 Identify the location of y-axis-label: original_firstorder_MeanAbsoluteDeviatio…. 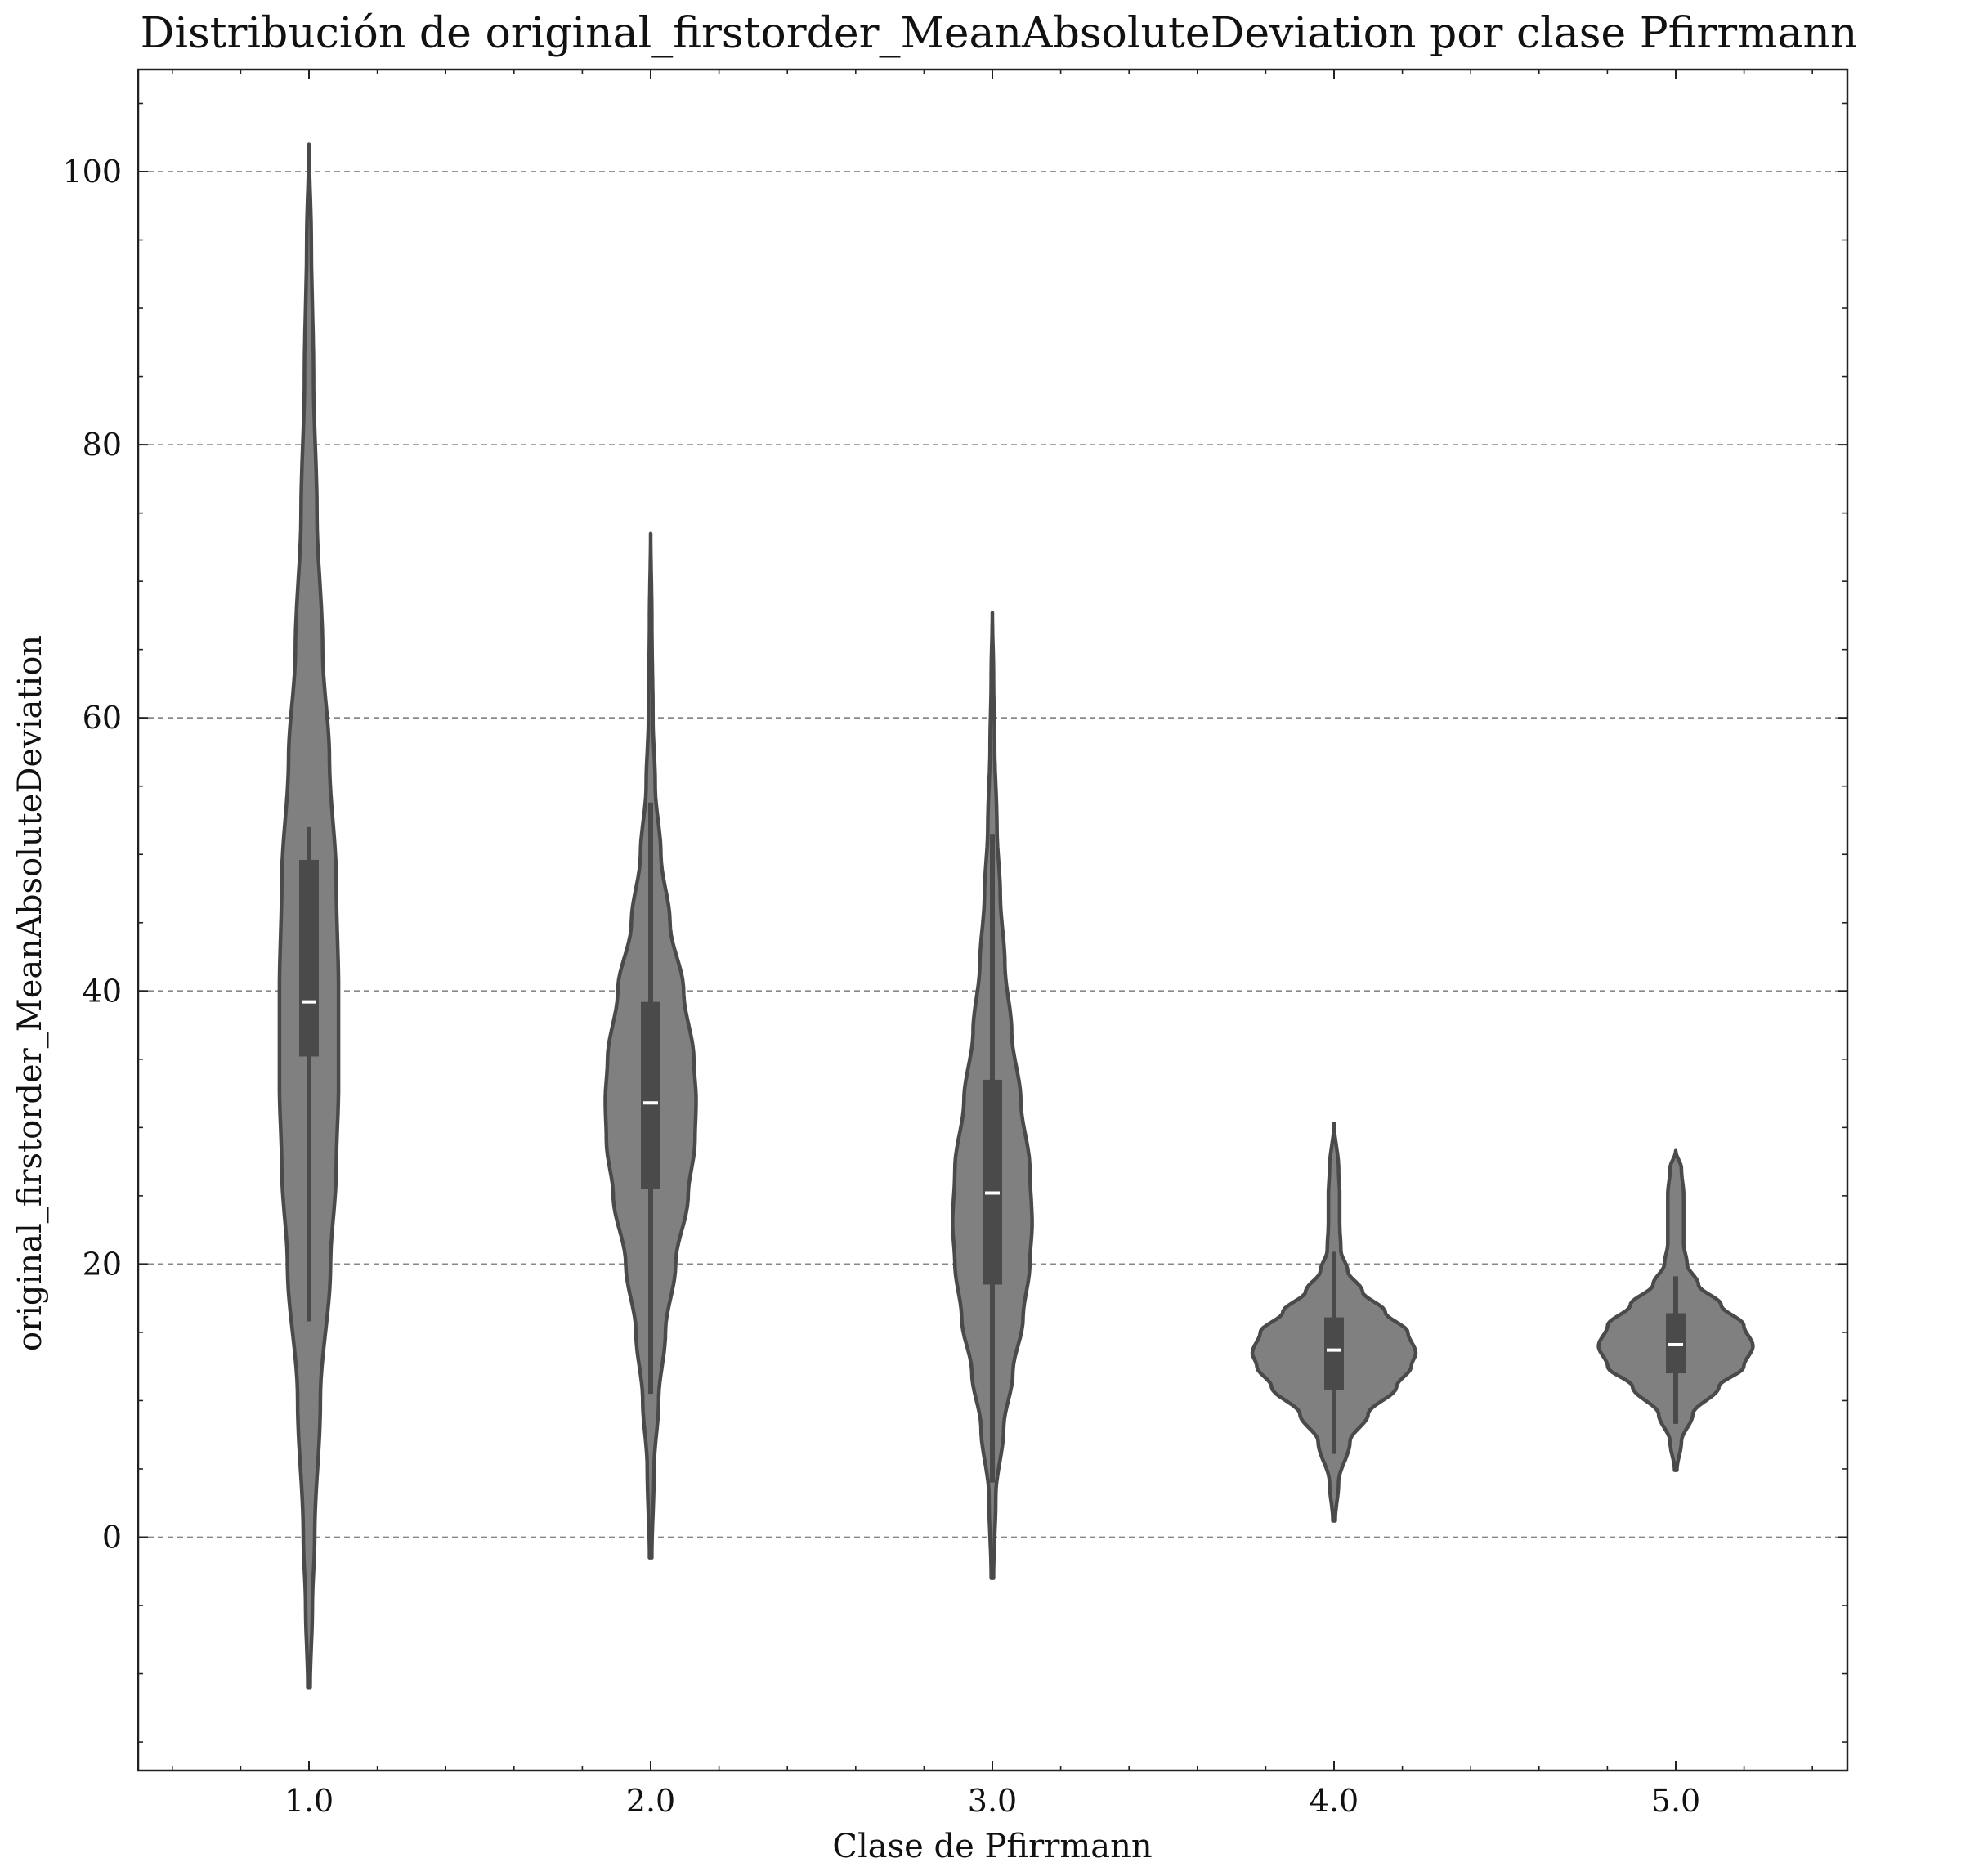
(30, 993).